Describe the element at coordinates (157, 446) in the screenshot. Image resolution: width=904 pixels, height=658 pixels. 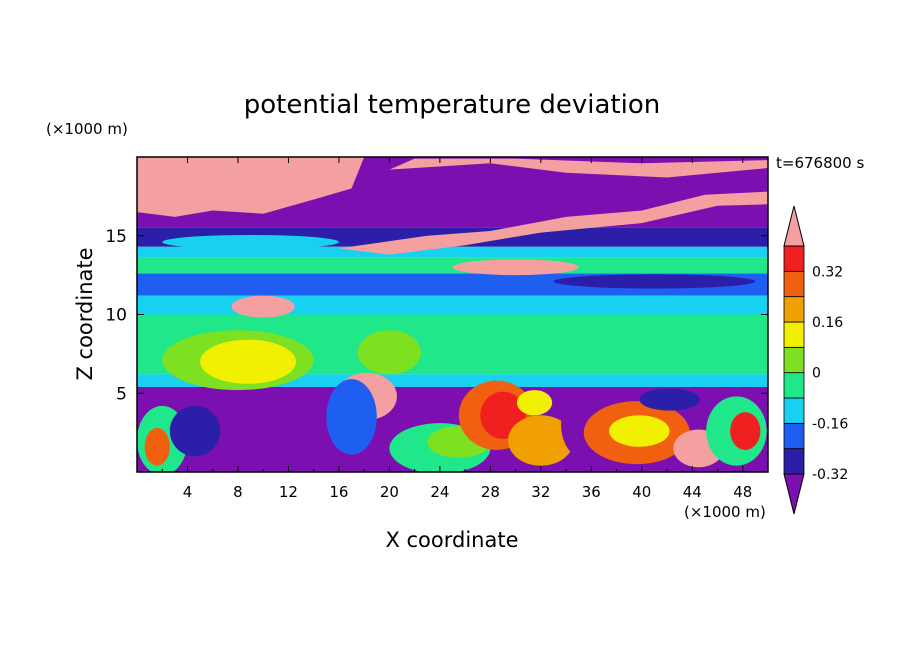
I see `field-eddy-orange` at that location.